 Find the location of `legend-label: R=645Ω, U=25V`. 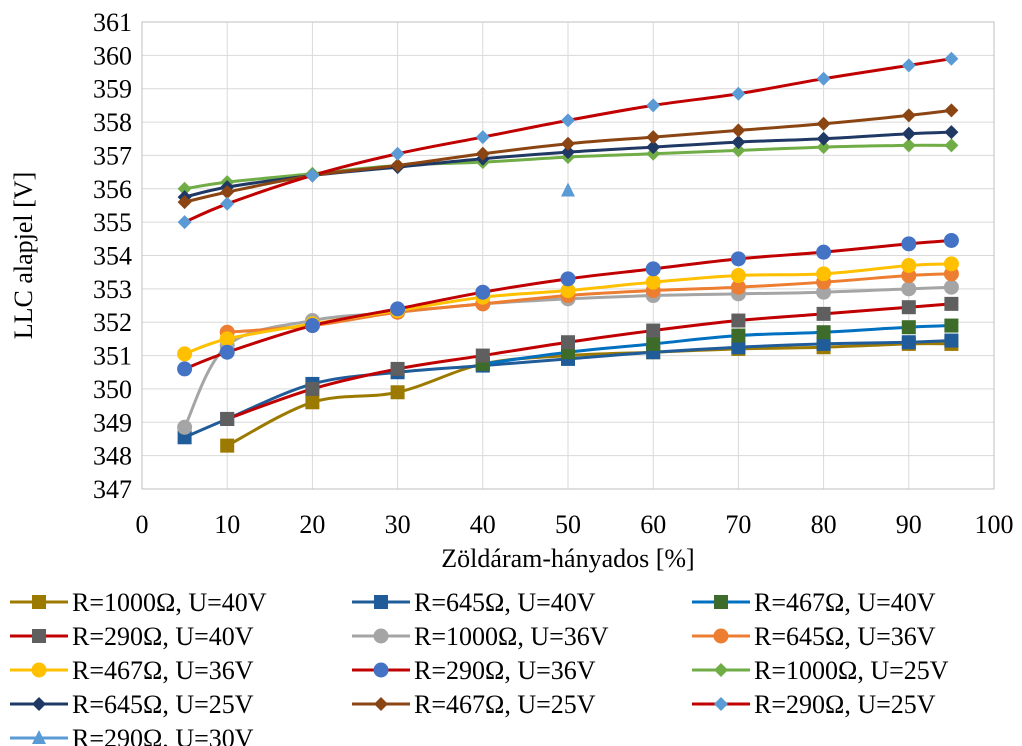

legend-label: R=645Ω, U=25V is located at coordinates (163, 704).